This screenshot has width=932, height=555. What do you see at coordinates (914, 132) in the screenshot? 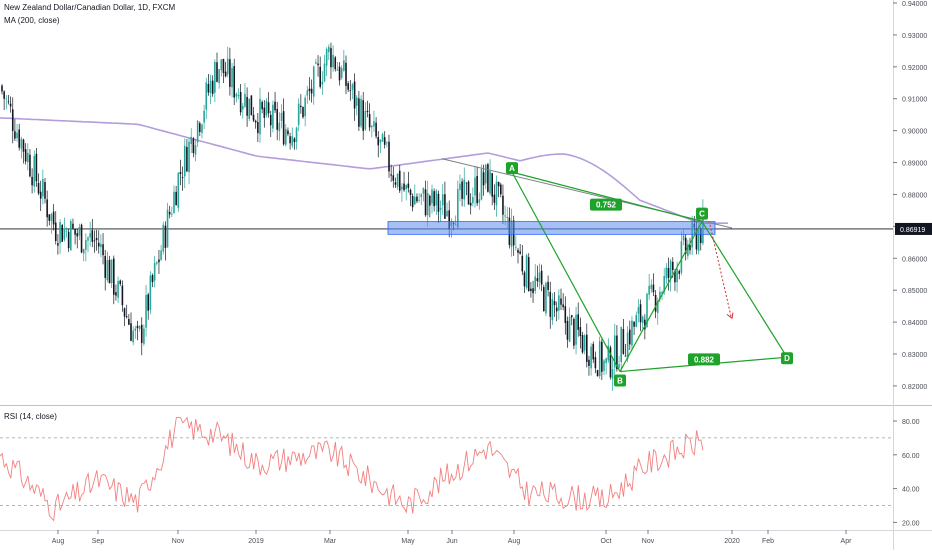
I see `price-tick-label: 0.90000` at bounding box center [914, 132].